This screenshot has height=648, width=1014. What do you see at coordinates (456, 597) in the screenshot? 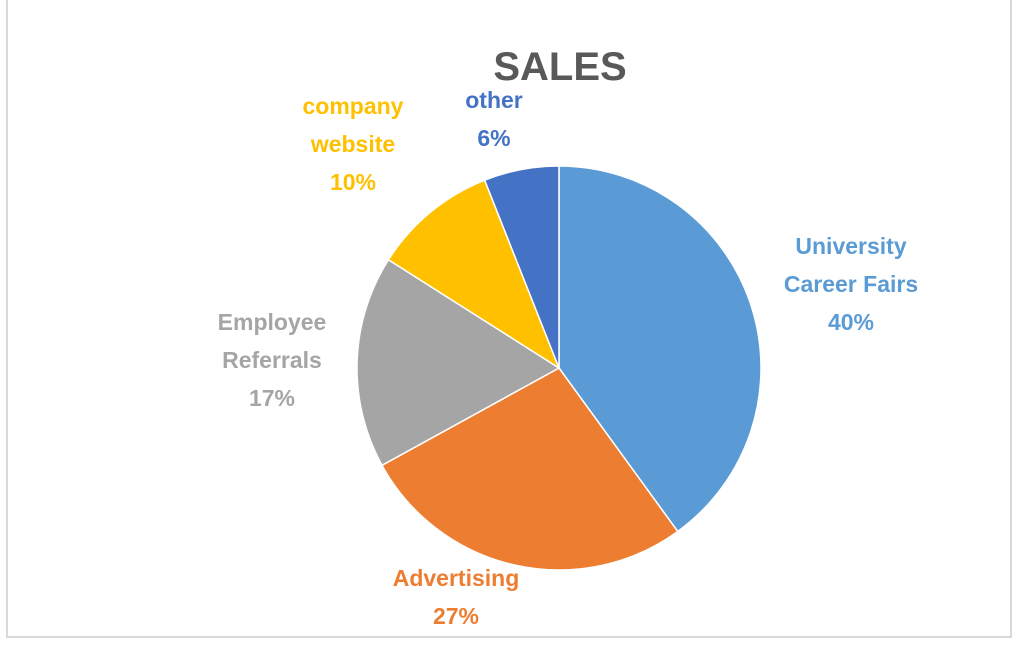
I see `data-label: Advertising 27%` at bounding box center [456, 597].